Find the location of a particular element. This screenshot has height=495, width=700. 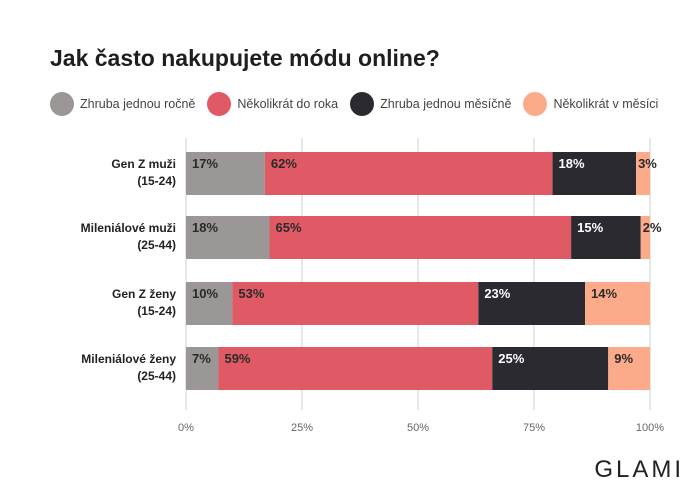

data-label: 3% is located at coordinates (647, 163).